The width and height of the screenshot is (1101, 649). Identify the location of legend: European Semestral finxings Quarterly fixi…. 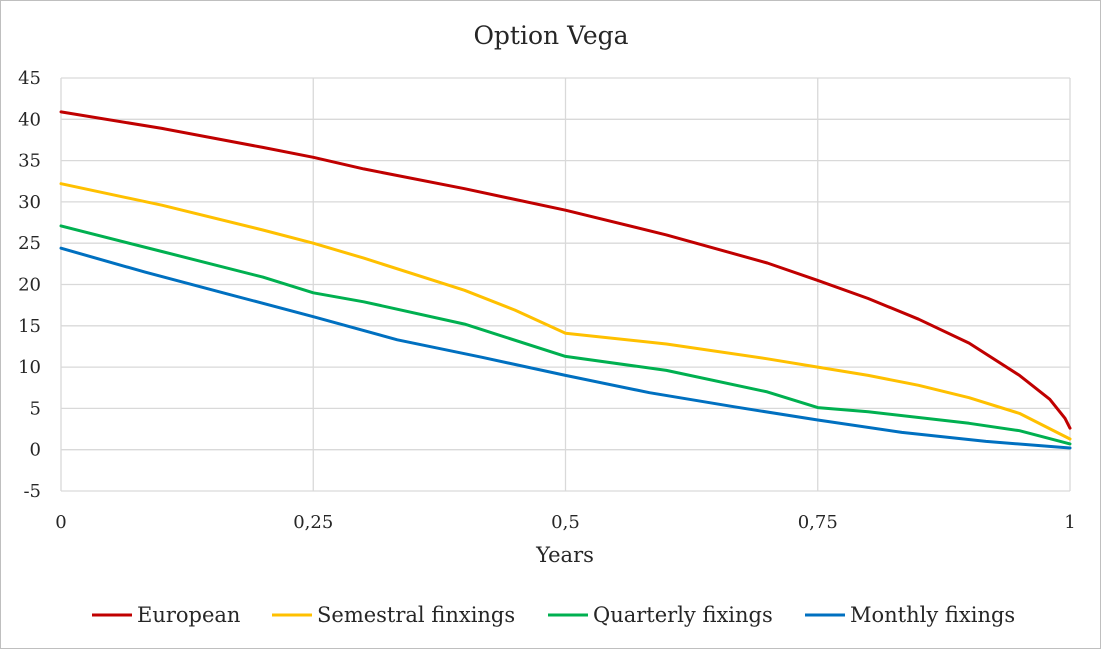
(553, 615).